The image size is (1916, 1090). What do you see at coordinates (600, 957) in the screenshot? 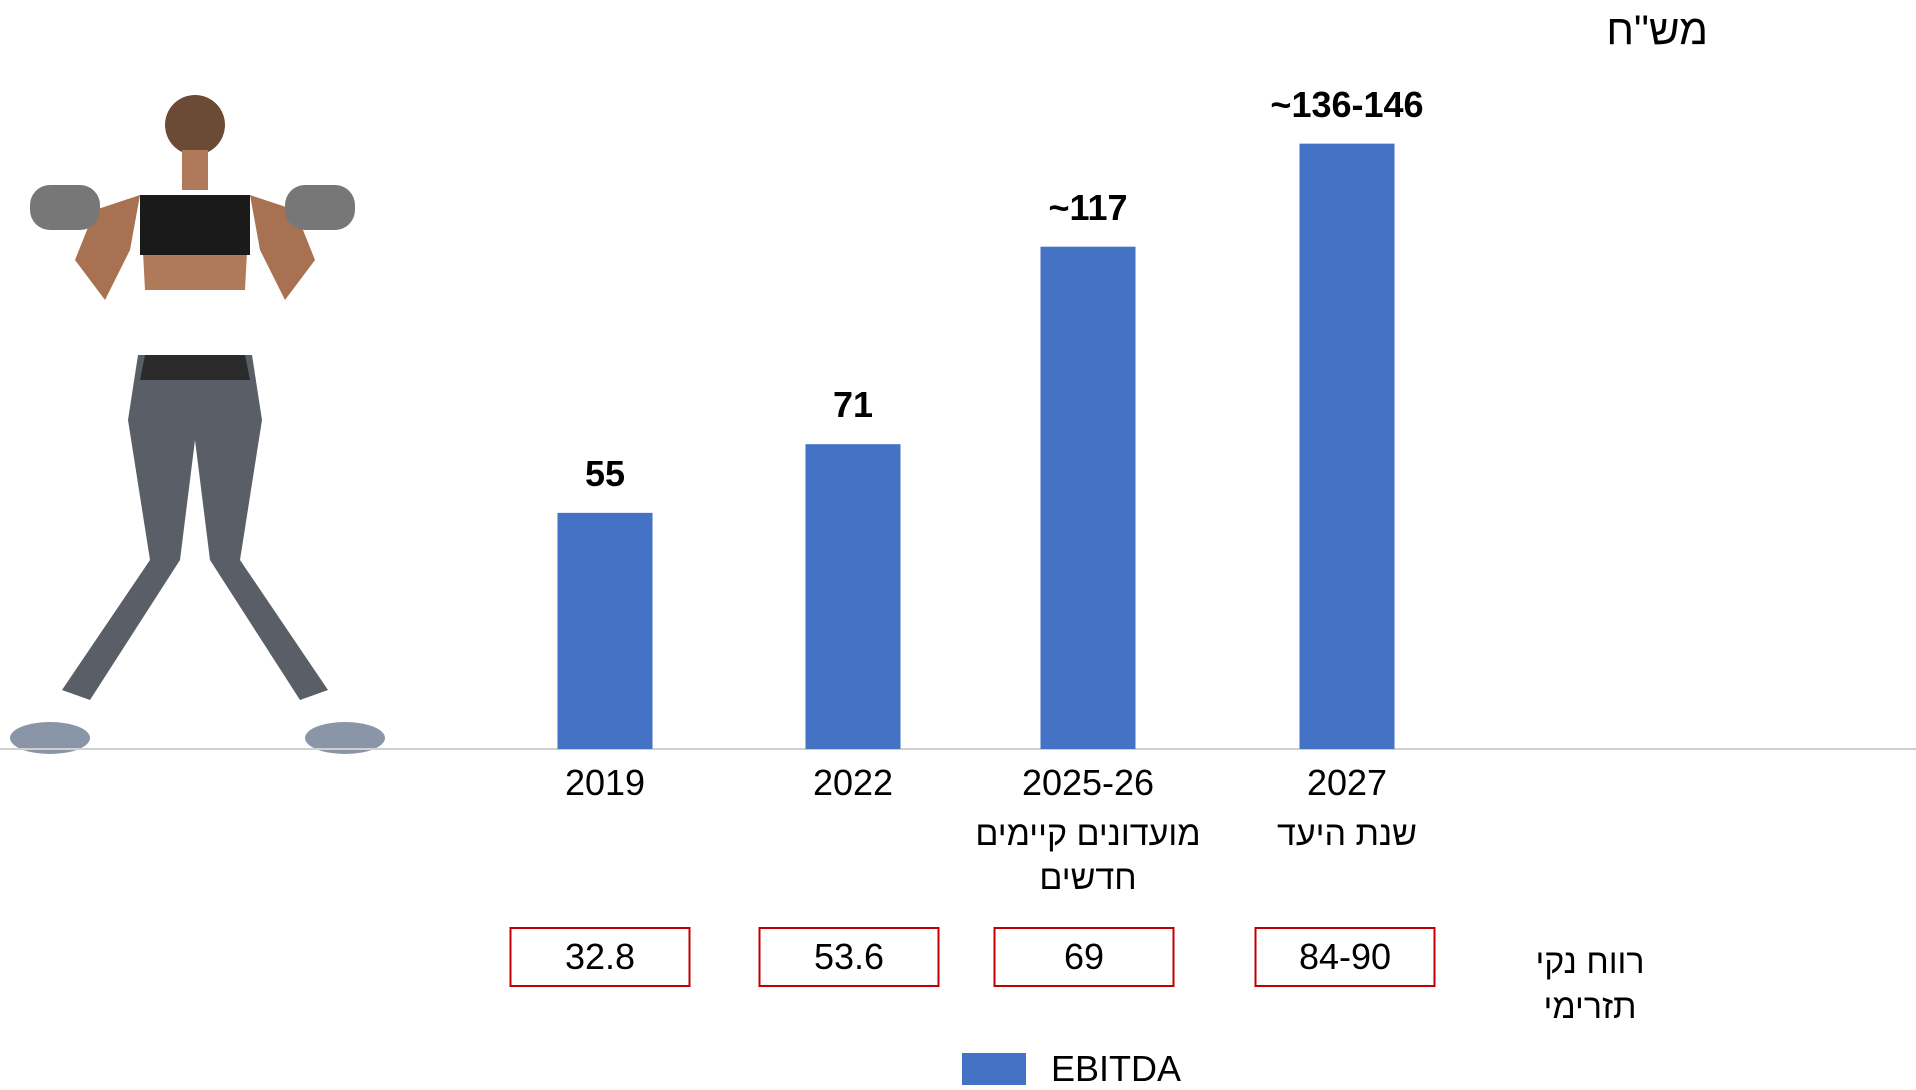
I see `net-profit-box: 32.8` at bounding box center [600, 957].